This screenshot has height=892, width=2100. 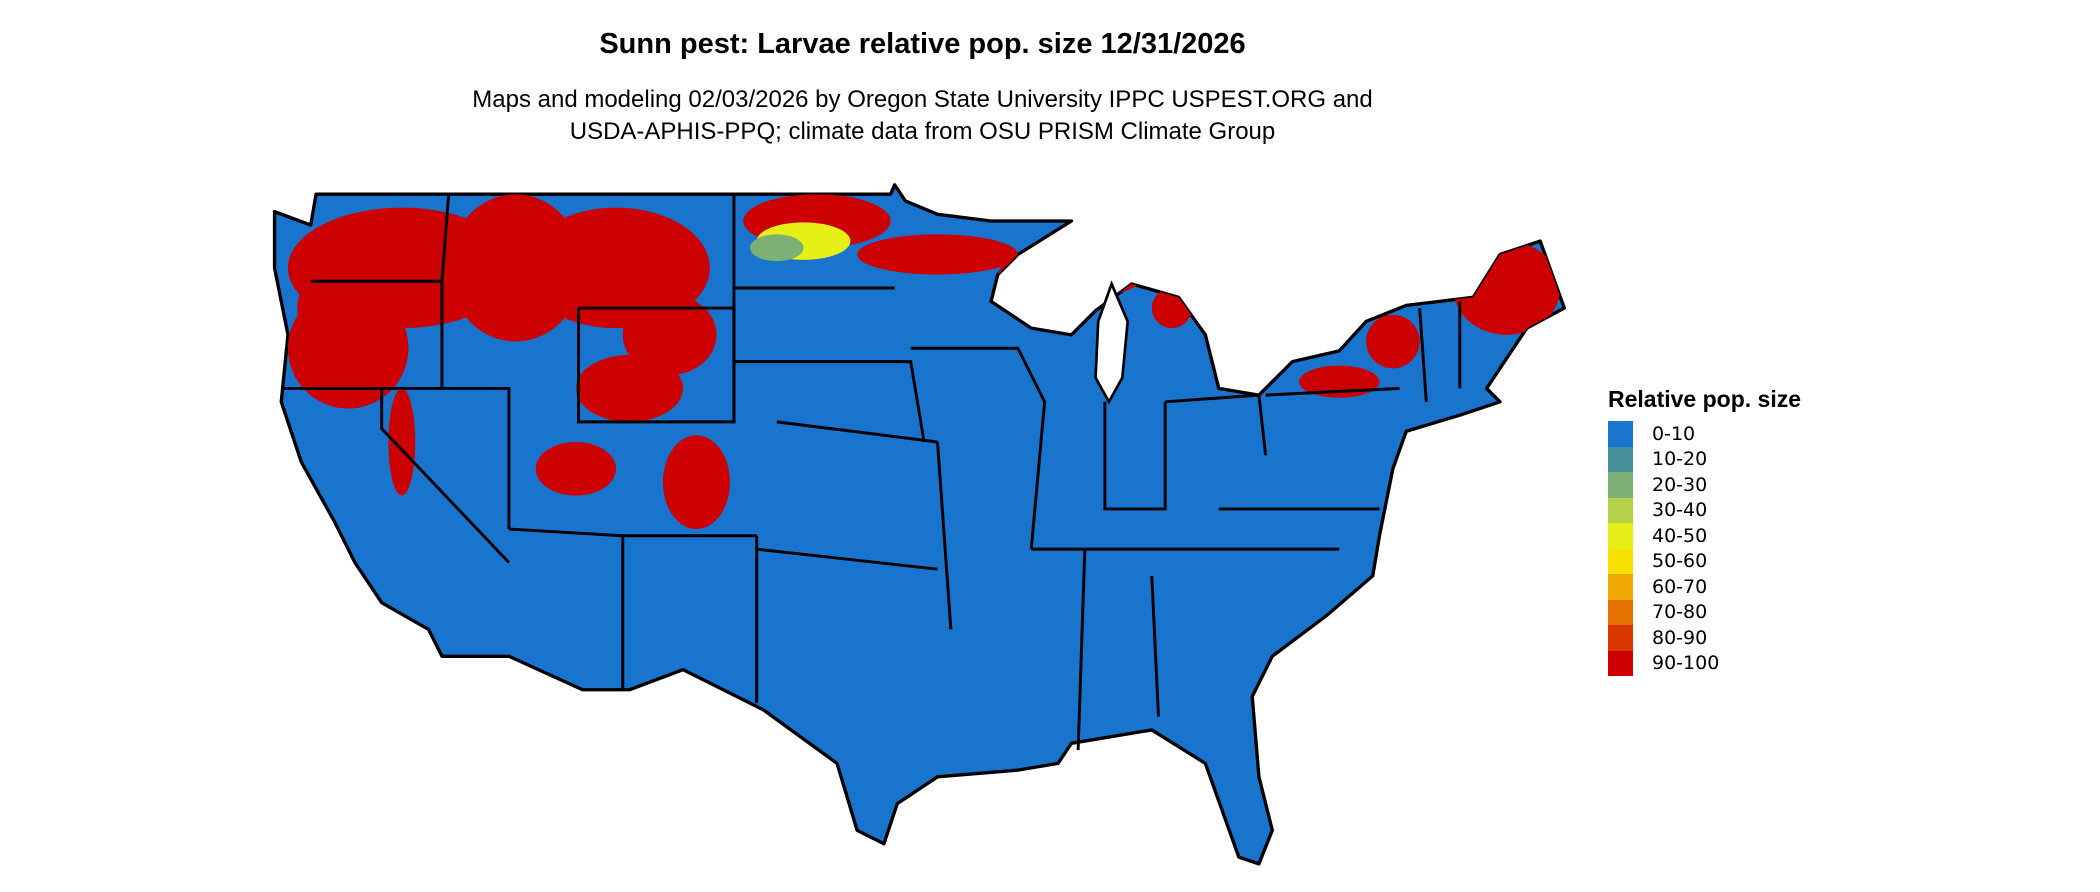 I want to click on legend-item: 50-60, so click(x=1704, y=561).